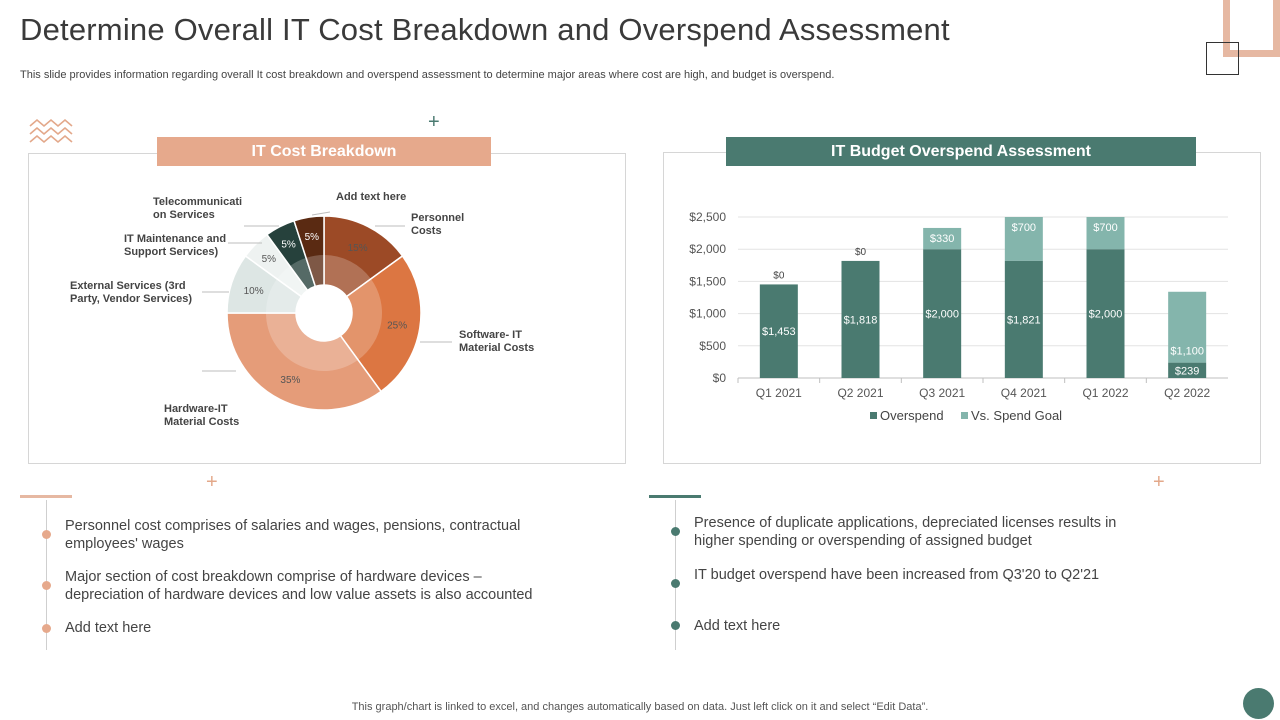 The height and width of the screenshot is (720, 1280). I want to click on decorative-square-outline, so click(1251, 28).